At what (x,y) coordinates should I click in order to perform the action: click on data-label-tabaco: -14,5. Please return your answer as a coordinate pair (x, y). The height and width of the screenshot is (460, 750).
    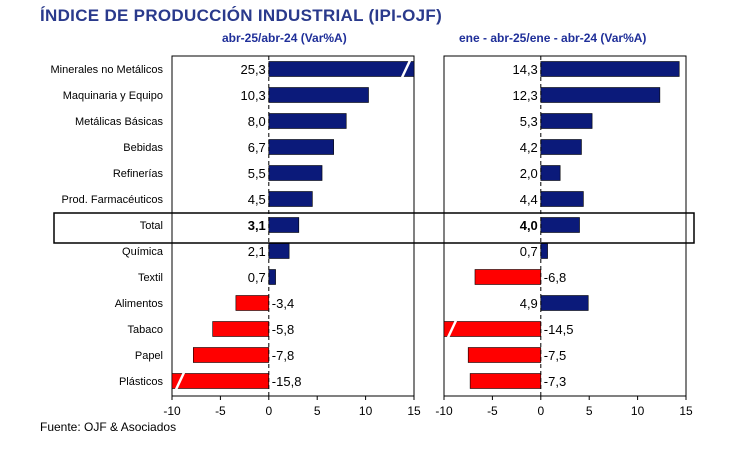
    Looking at the image, I should click on (559, 329).